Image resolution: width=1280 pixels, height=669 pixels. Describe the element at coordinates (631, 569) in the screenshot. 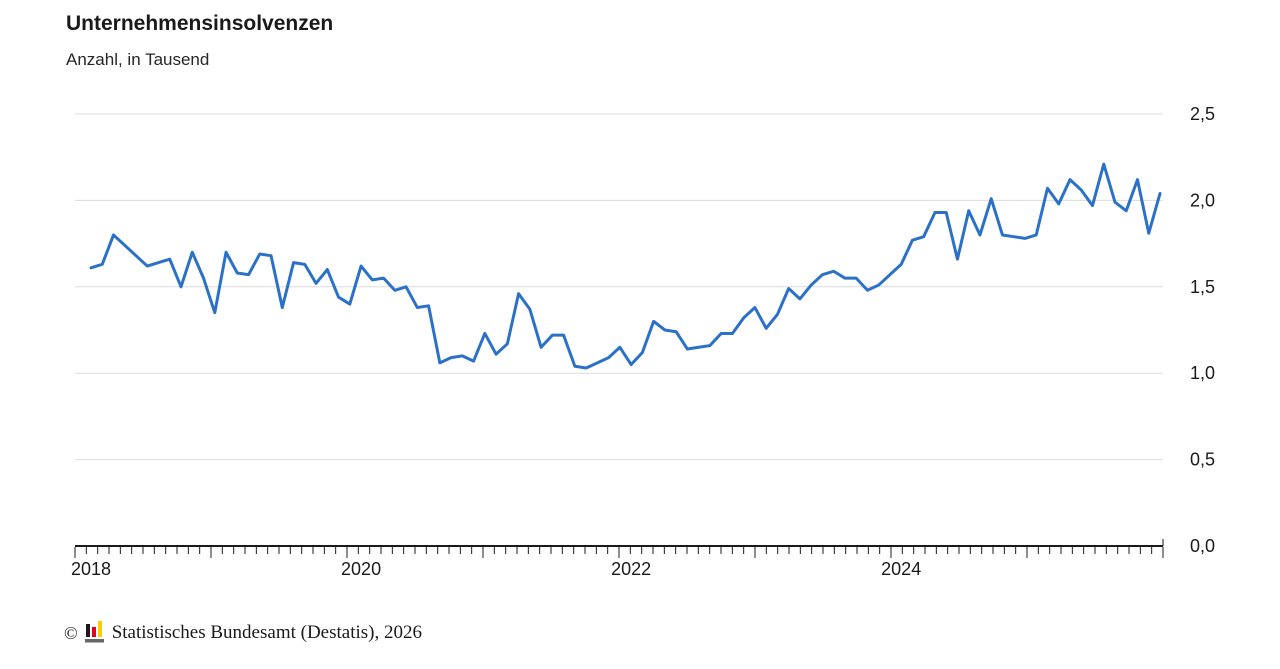

I see `svg-text: 2022` at that location.